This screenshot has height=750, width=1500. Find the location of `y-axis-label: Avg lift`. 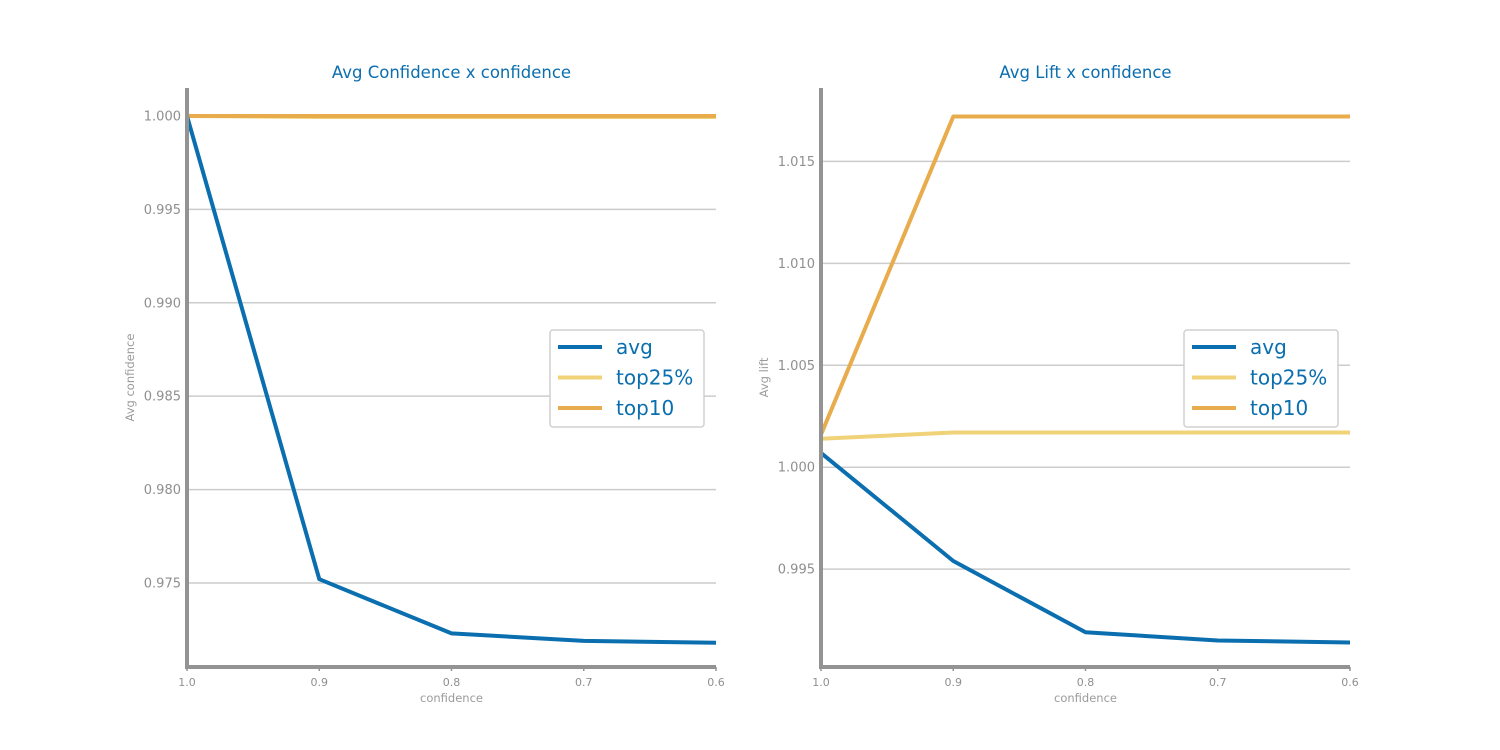

y-axis-label: Avg lift is located at coordinates (764, 377).